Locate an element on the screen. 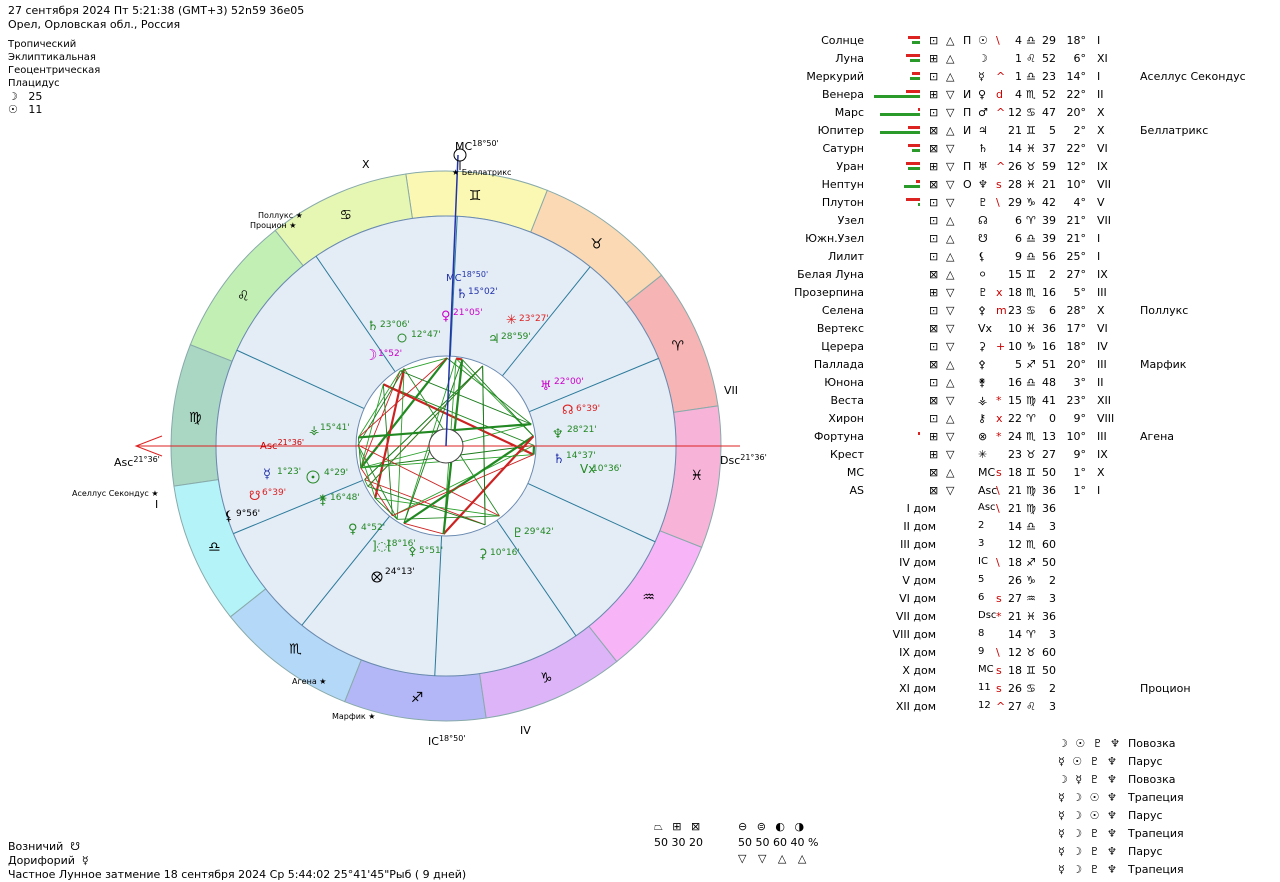  planet-name: Солнце is located at coordinates (820, 40).